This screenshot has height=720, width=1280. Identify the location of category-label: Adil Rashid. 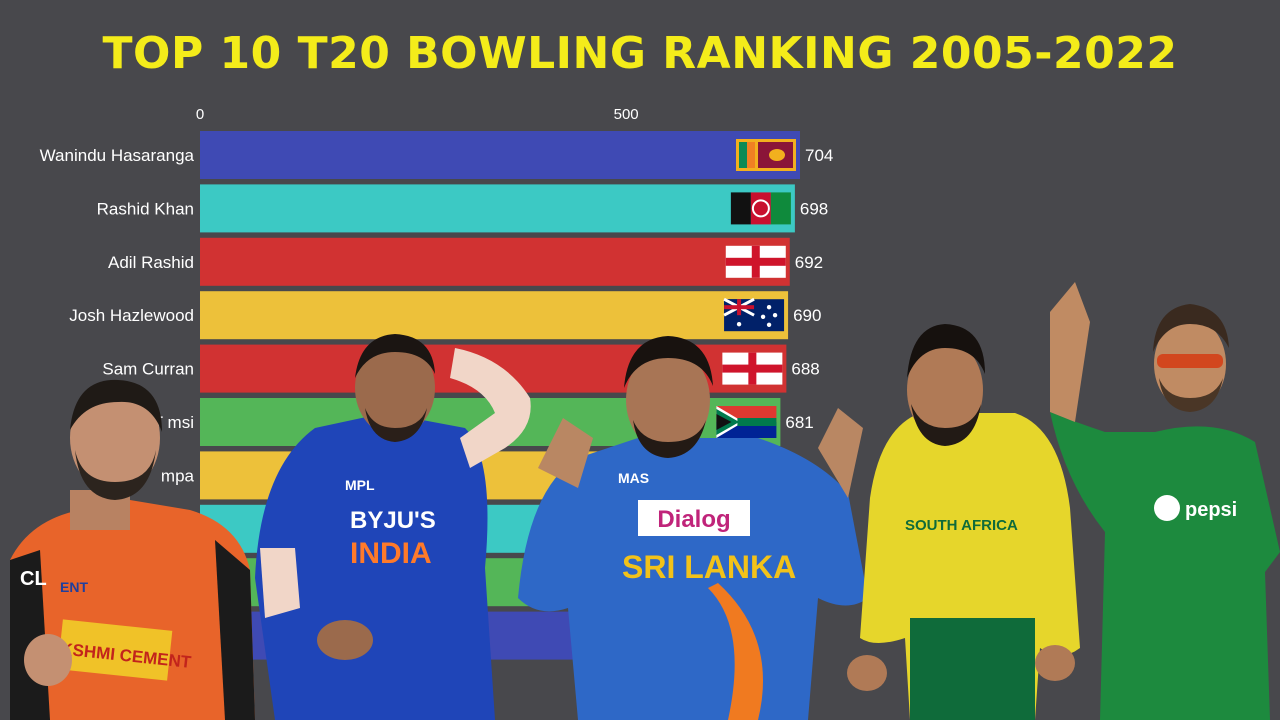
(151, 262).